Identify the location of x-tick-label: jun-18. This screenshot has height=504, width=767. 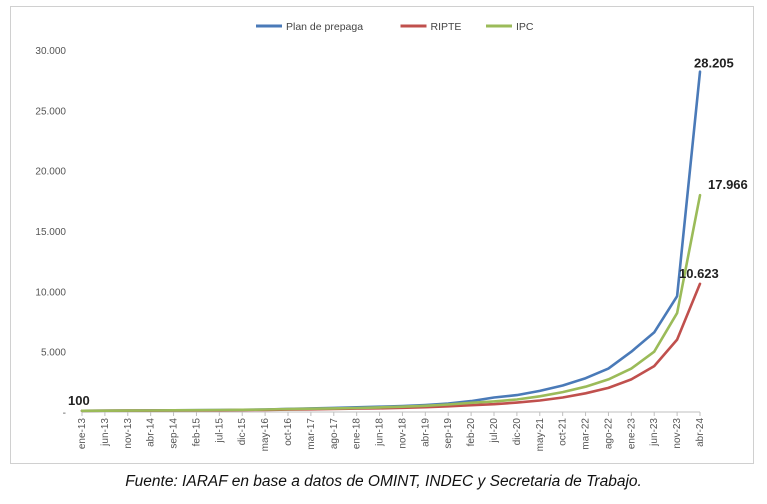
(380, 432).